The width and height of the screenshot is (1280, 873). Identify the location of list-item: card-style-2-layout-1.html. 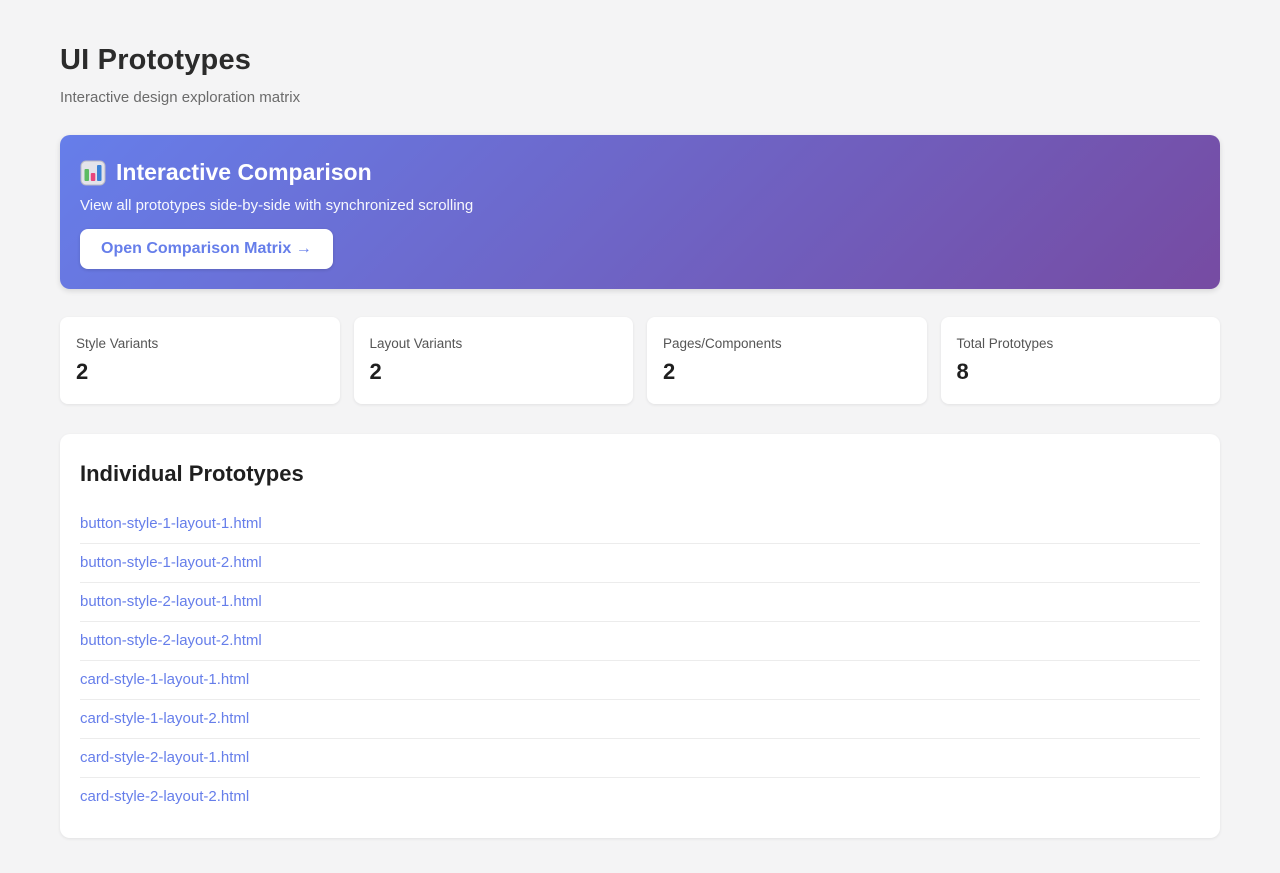
(640, 758).